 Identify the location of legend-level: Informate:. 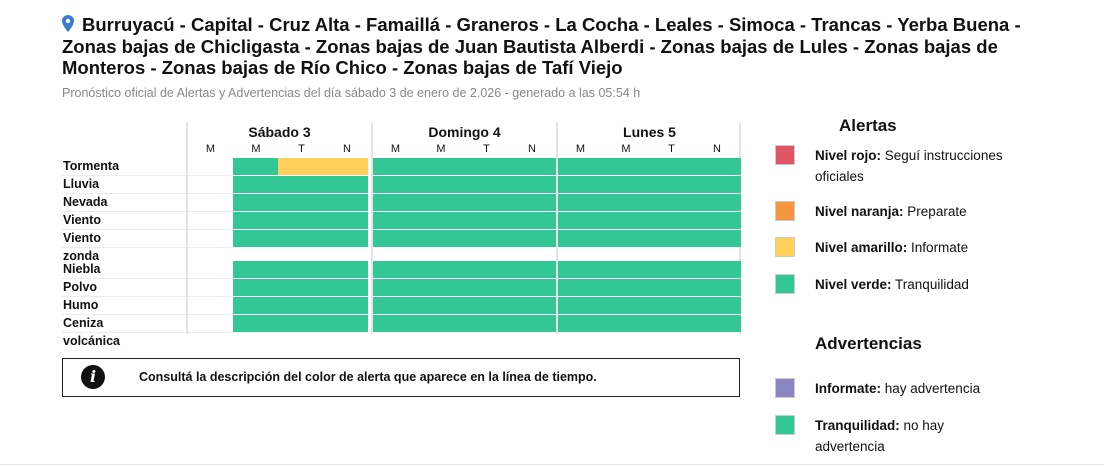
(848, 388).